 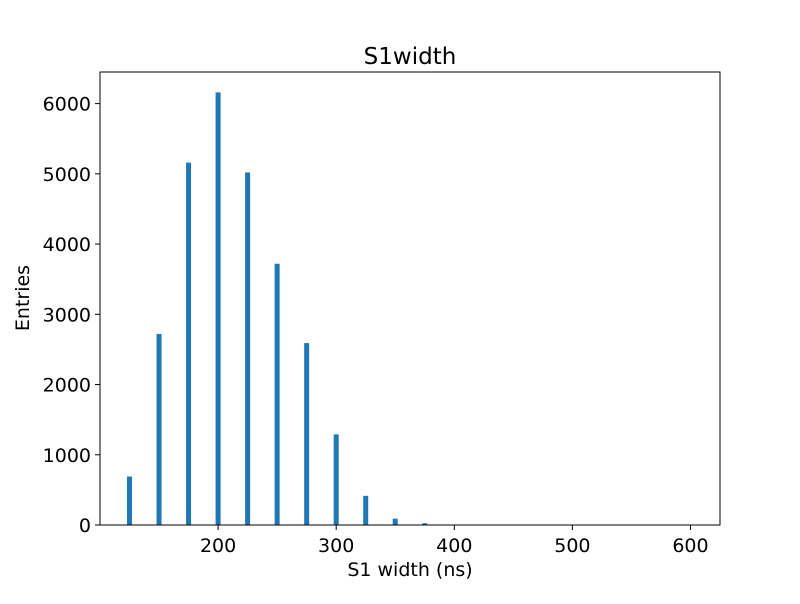 What do you see at coordinates (67, 105) in the screenshot?
I see `y-tick-label: 6000` at bounding box center [67, 105].